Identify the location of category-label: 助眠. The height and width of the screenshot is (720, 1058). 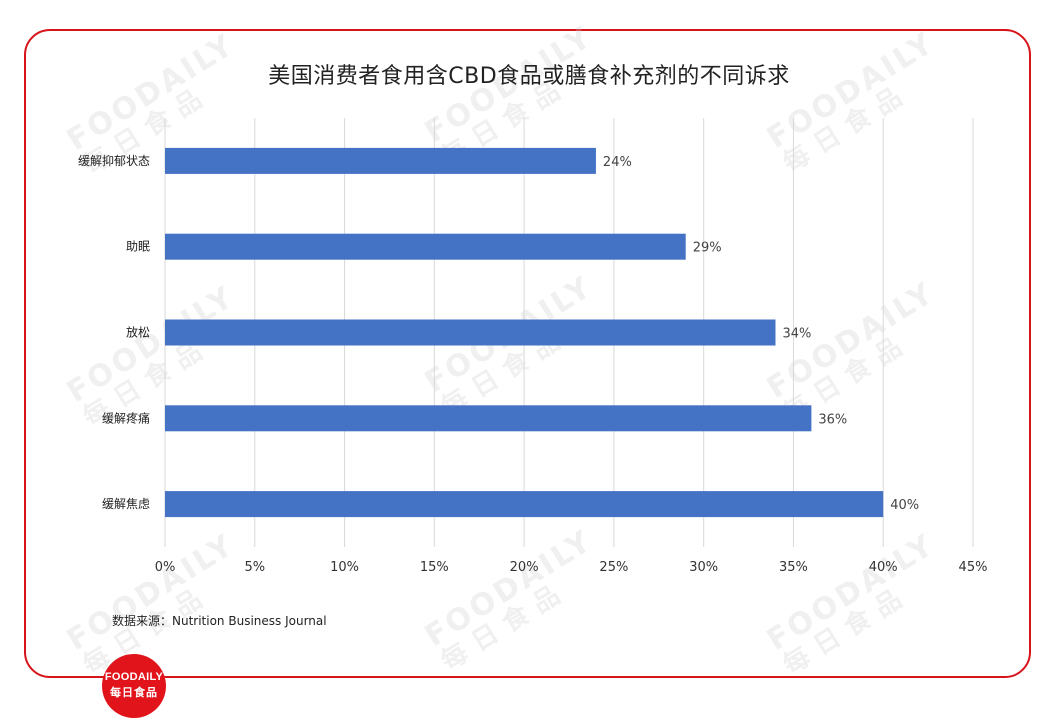
(138, 247).